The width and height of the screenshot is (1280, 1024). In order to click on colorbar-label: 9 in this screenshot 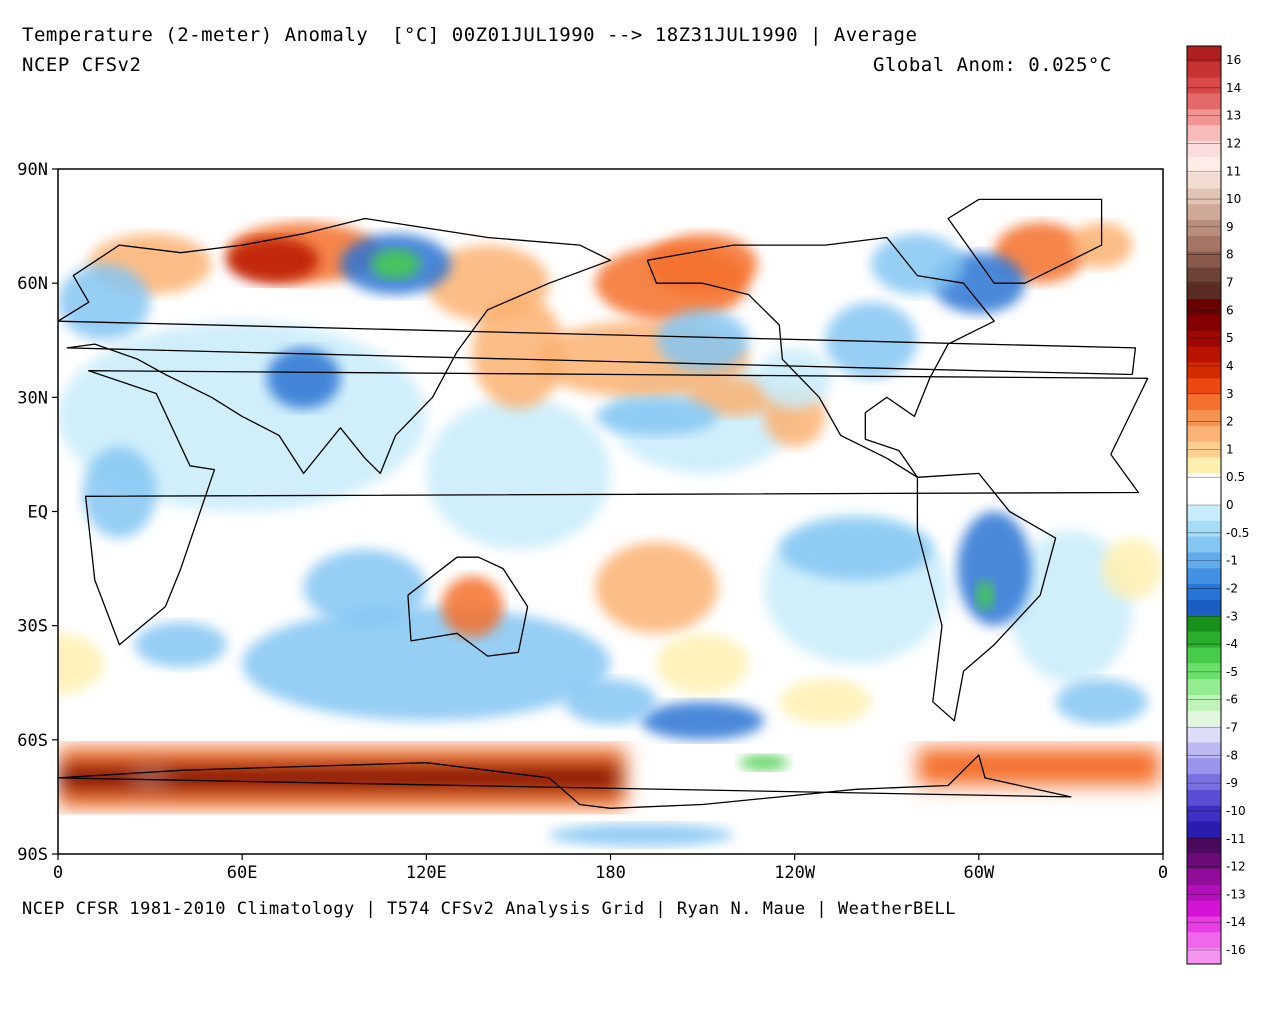, I will do `click(1230, 227)`.